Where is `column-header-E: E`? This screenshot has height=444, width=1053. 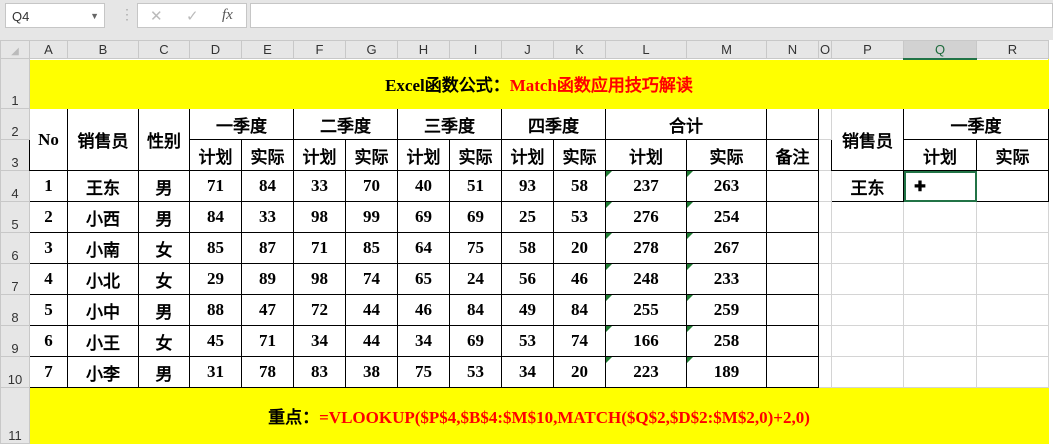
column-header-E: E is located at coordinates (267, 49).